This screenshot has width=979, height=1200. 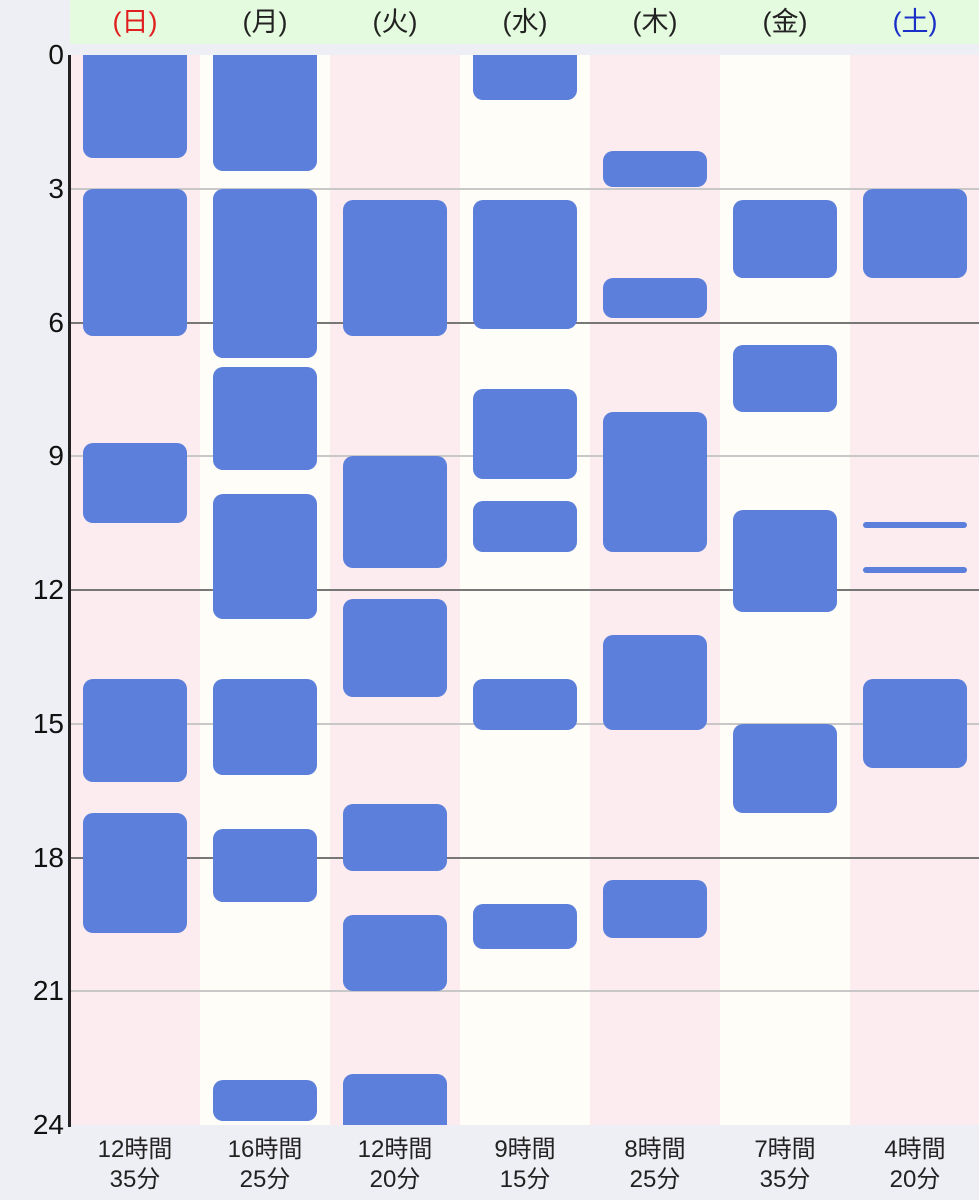 I want to click on daily-total-2: 12時間 20分, so click(x=395, y=1165).